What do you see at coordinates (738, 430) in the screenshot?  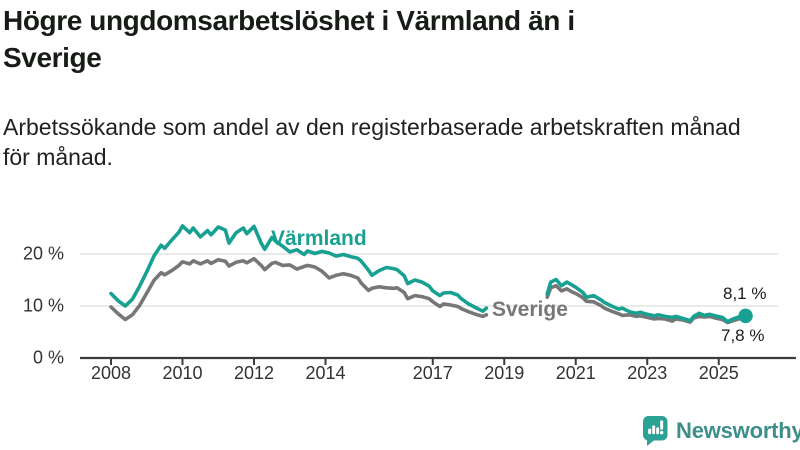 I see `newsworthy-brand-text: Newsworthy` at bounding box center [738, 430].